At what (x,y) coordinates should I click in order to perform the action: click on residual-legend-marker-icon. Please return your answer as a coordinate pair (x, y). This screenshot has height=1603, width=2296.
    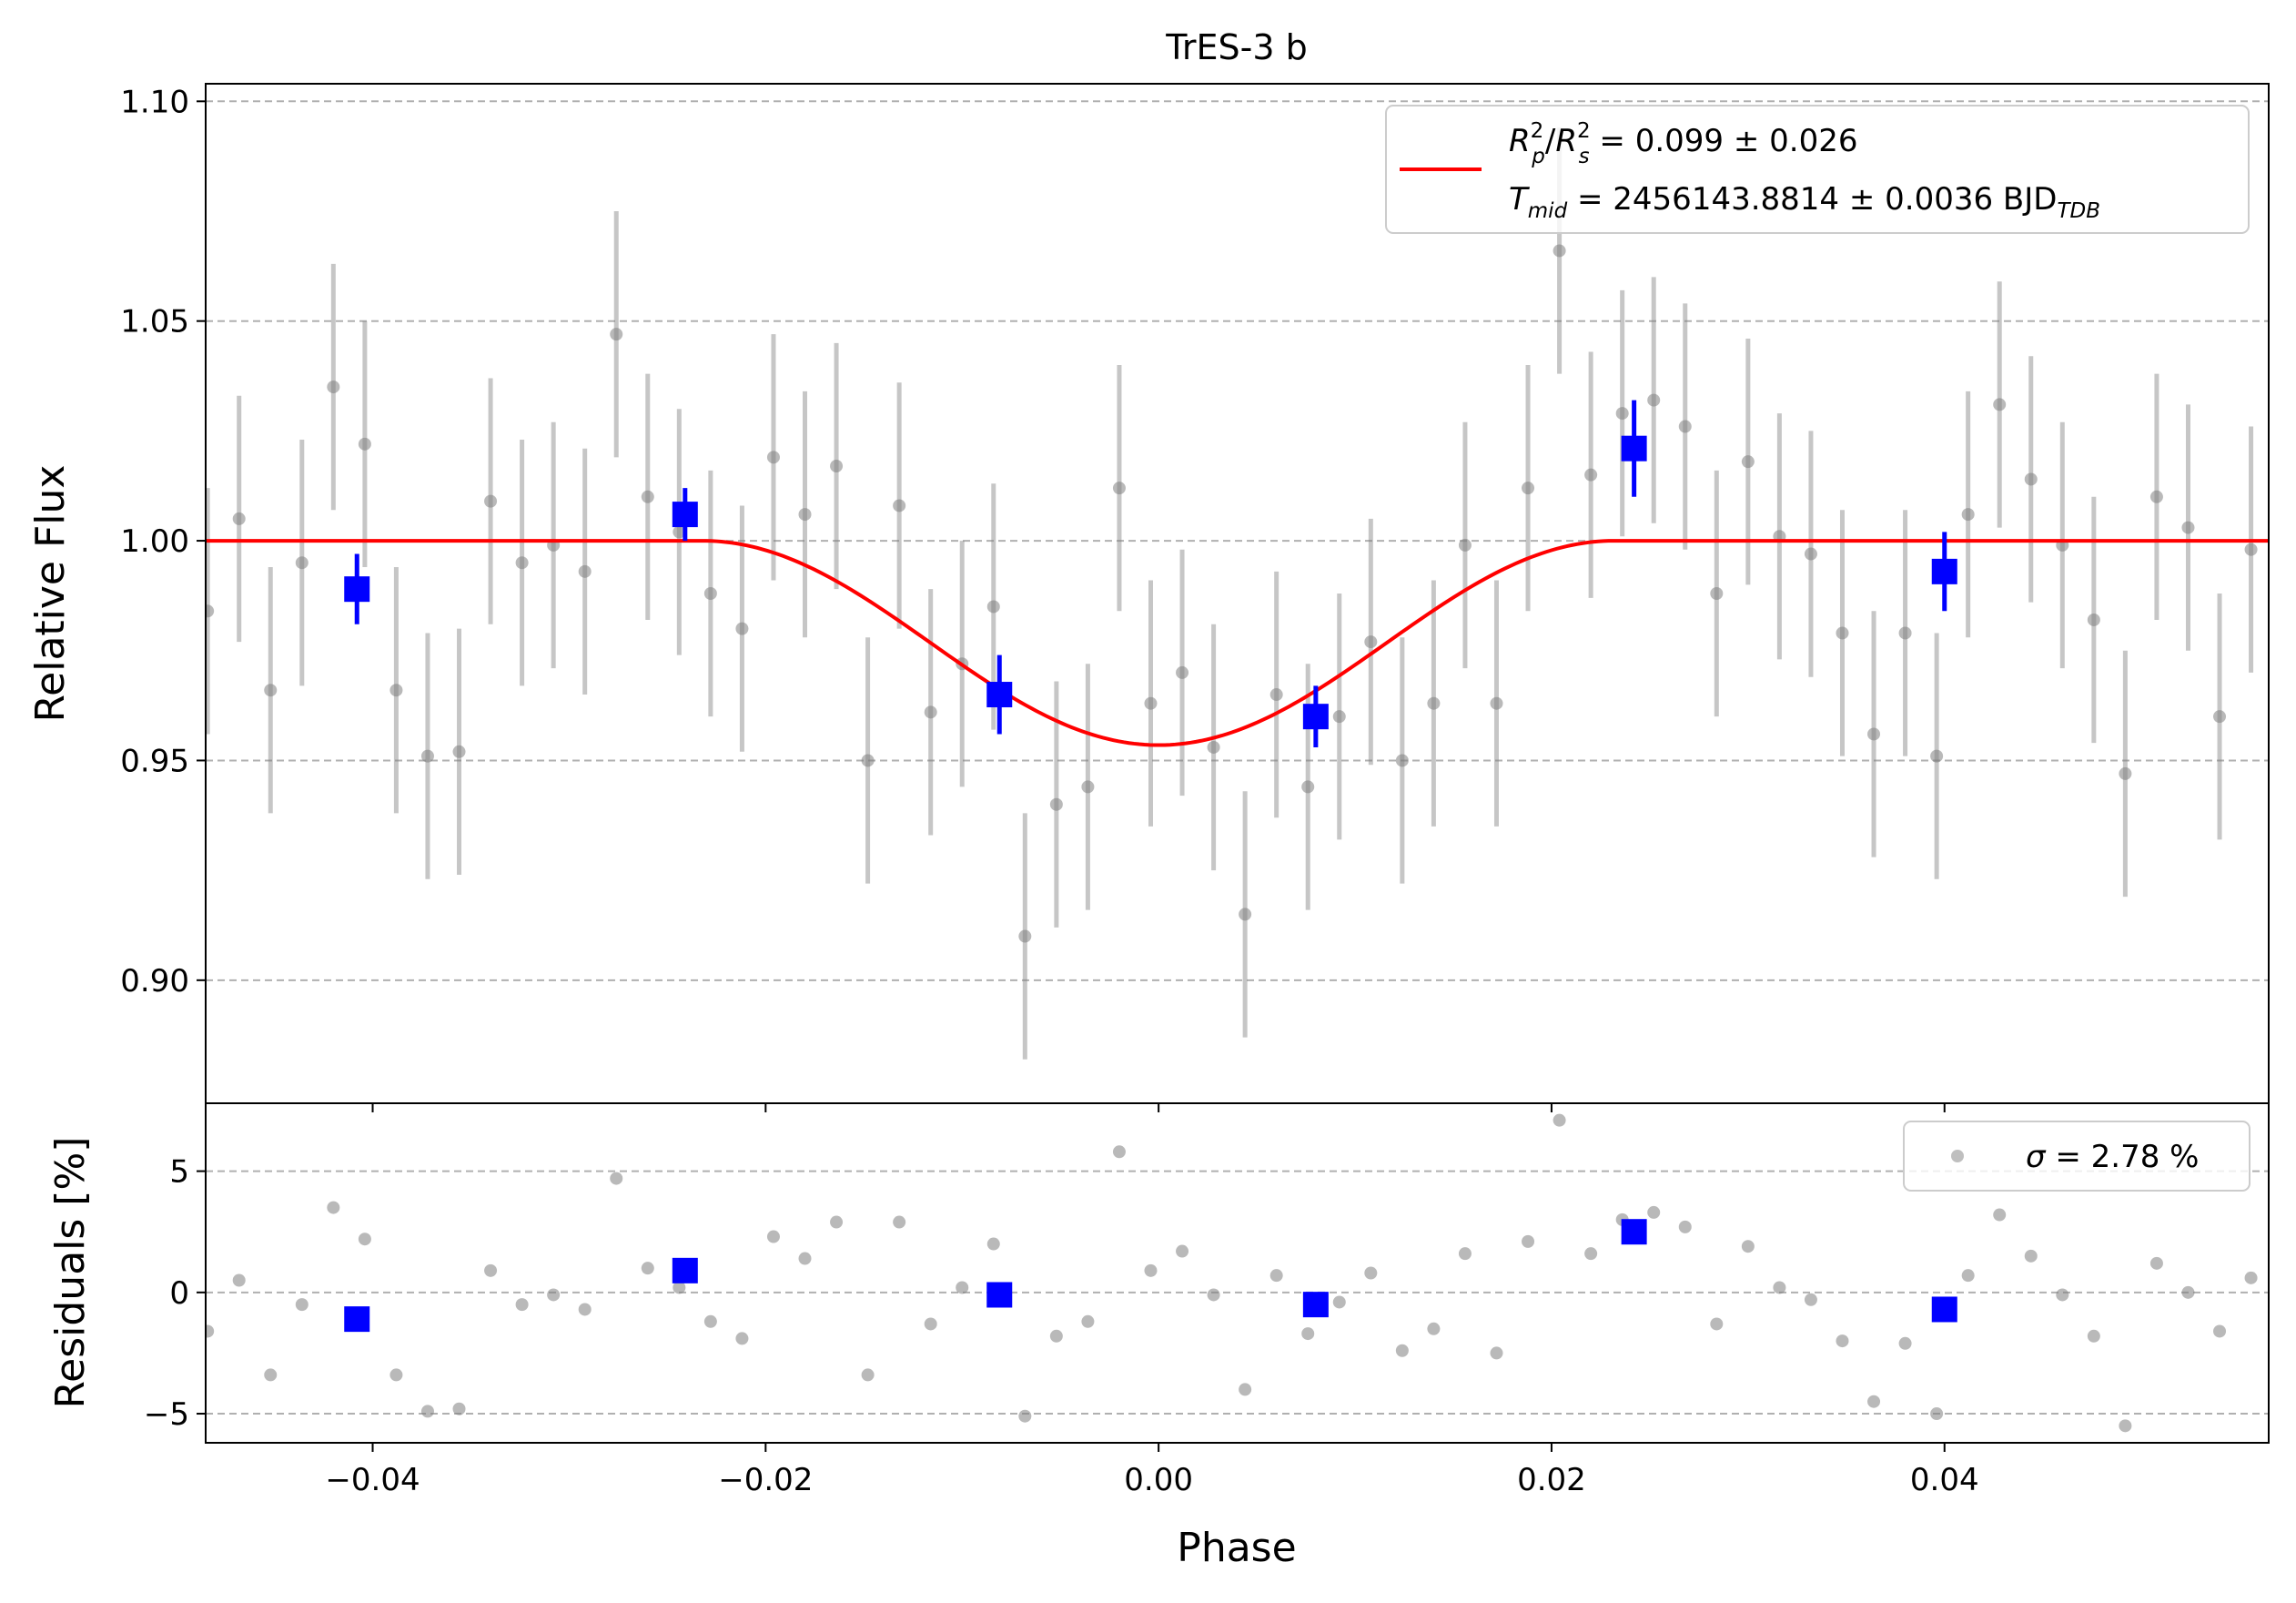
    Looking at the image, I should click on (1958, 1156).